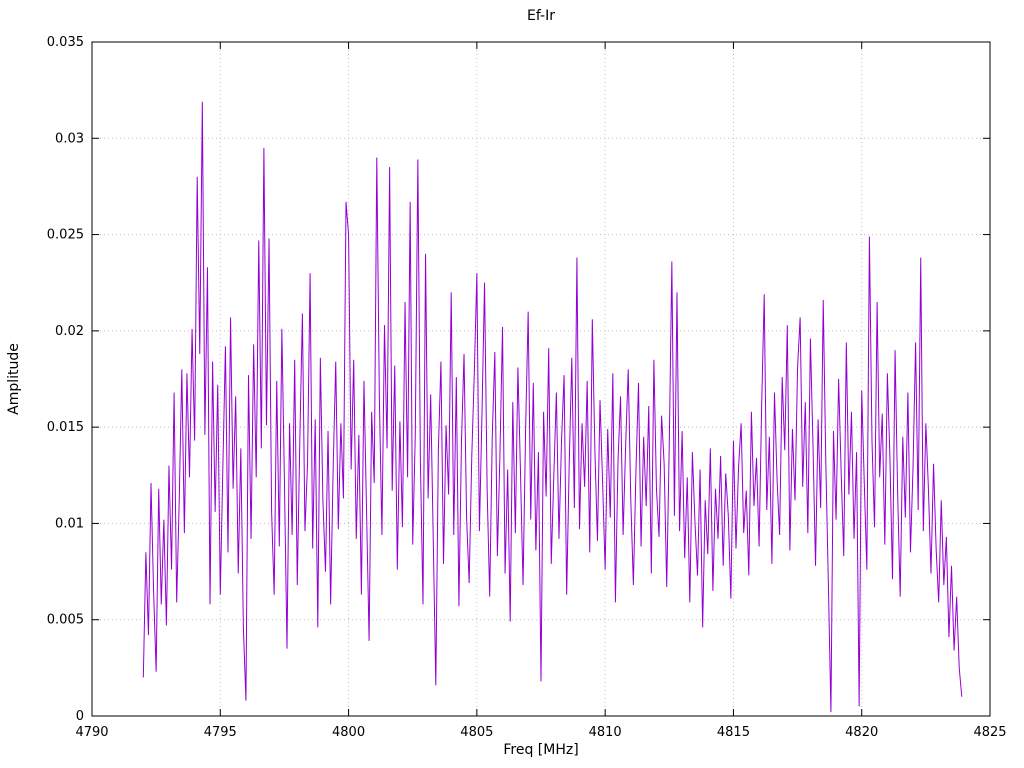  Describe the element at coordinates (733, 732) in the screenshot. I see `x-tick-label: 4815` at that location.